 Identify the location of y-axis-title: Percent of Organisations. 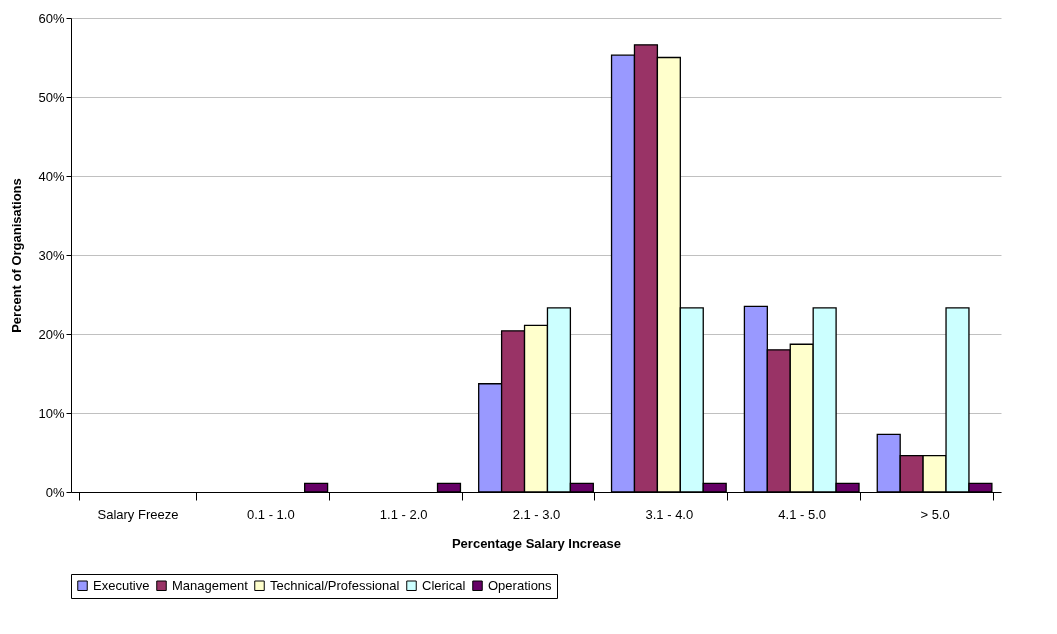
(17, 255).